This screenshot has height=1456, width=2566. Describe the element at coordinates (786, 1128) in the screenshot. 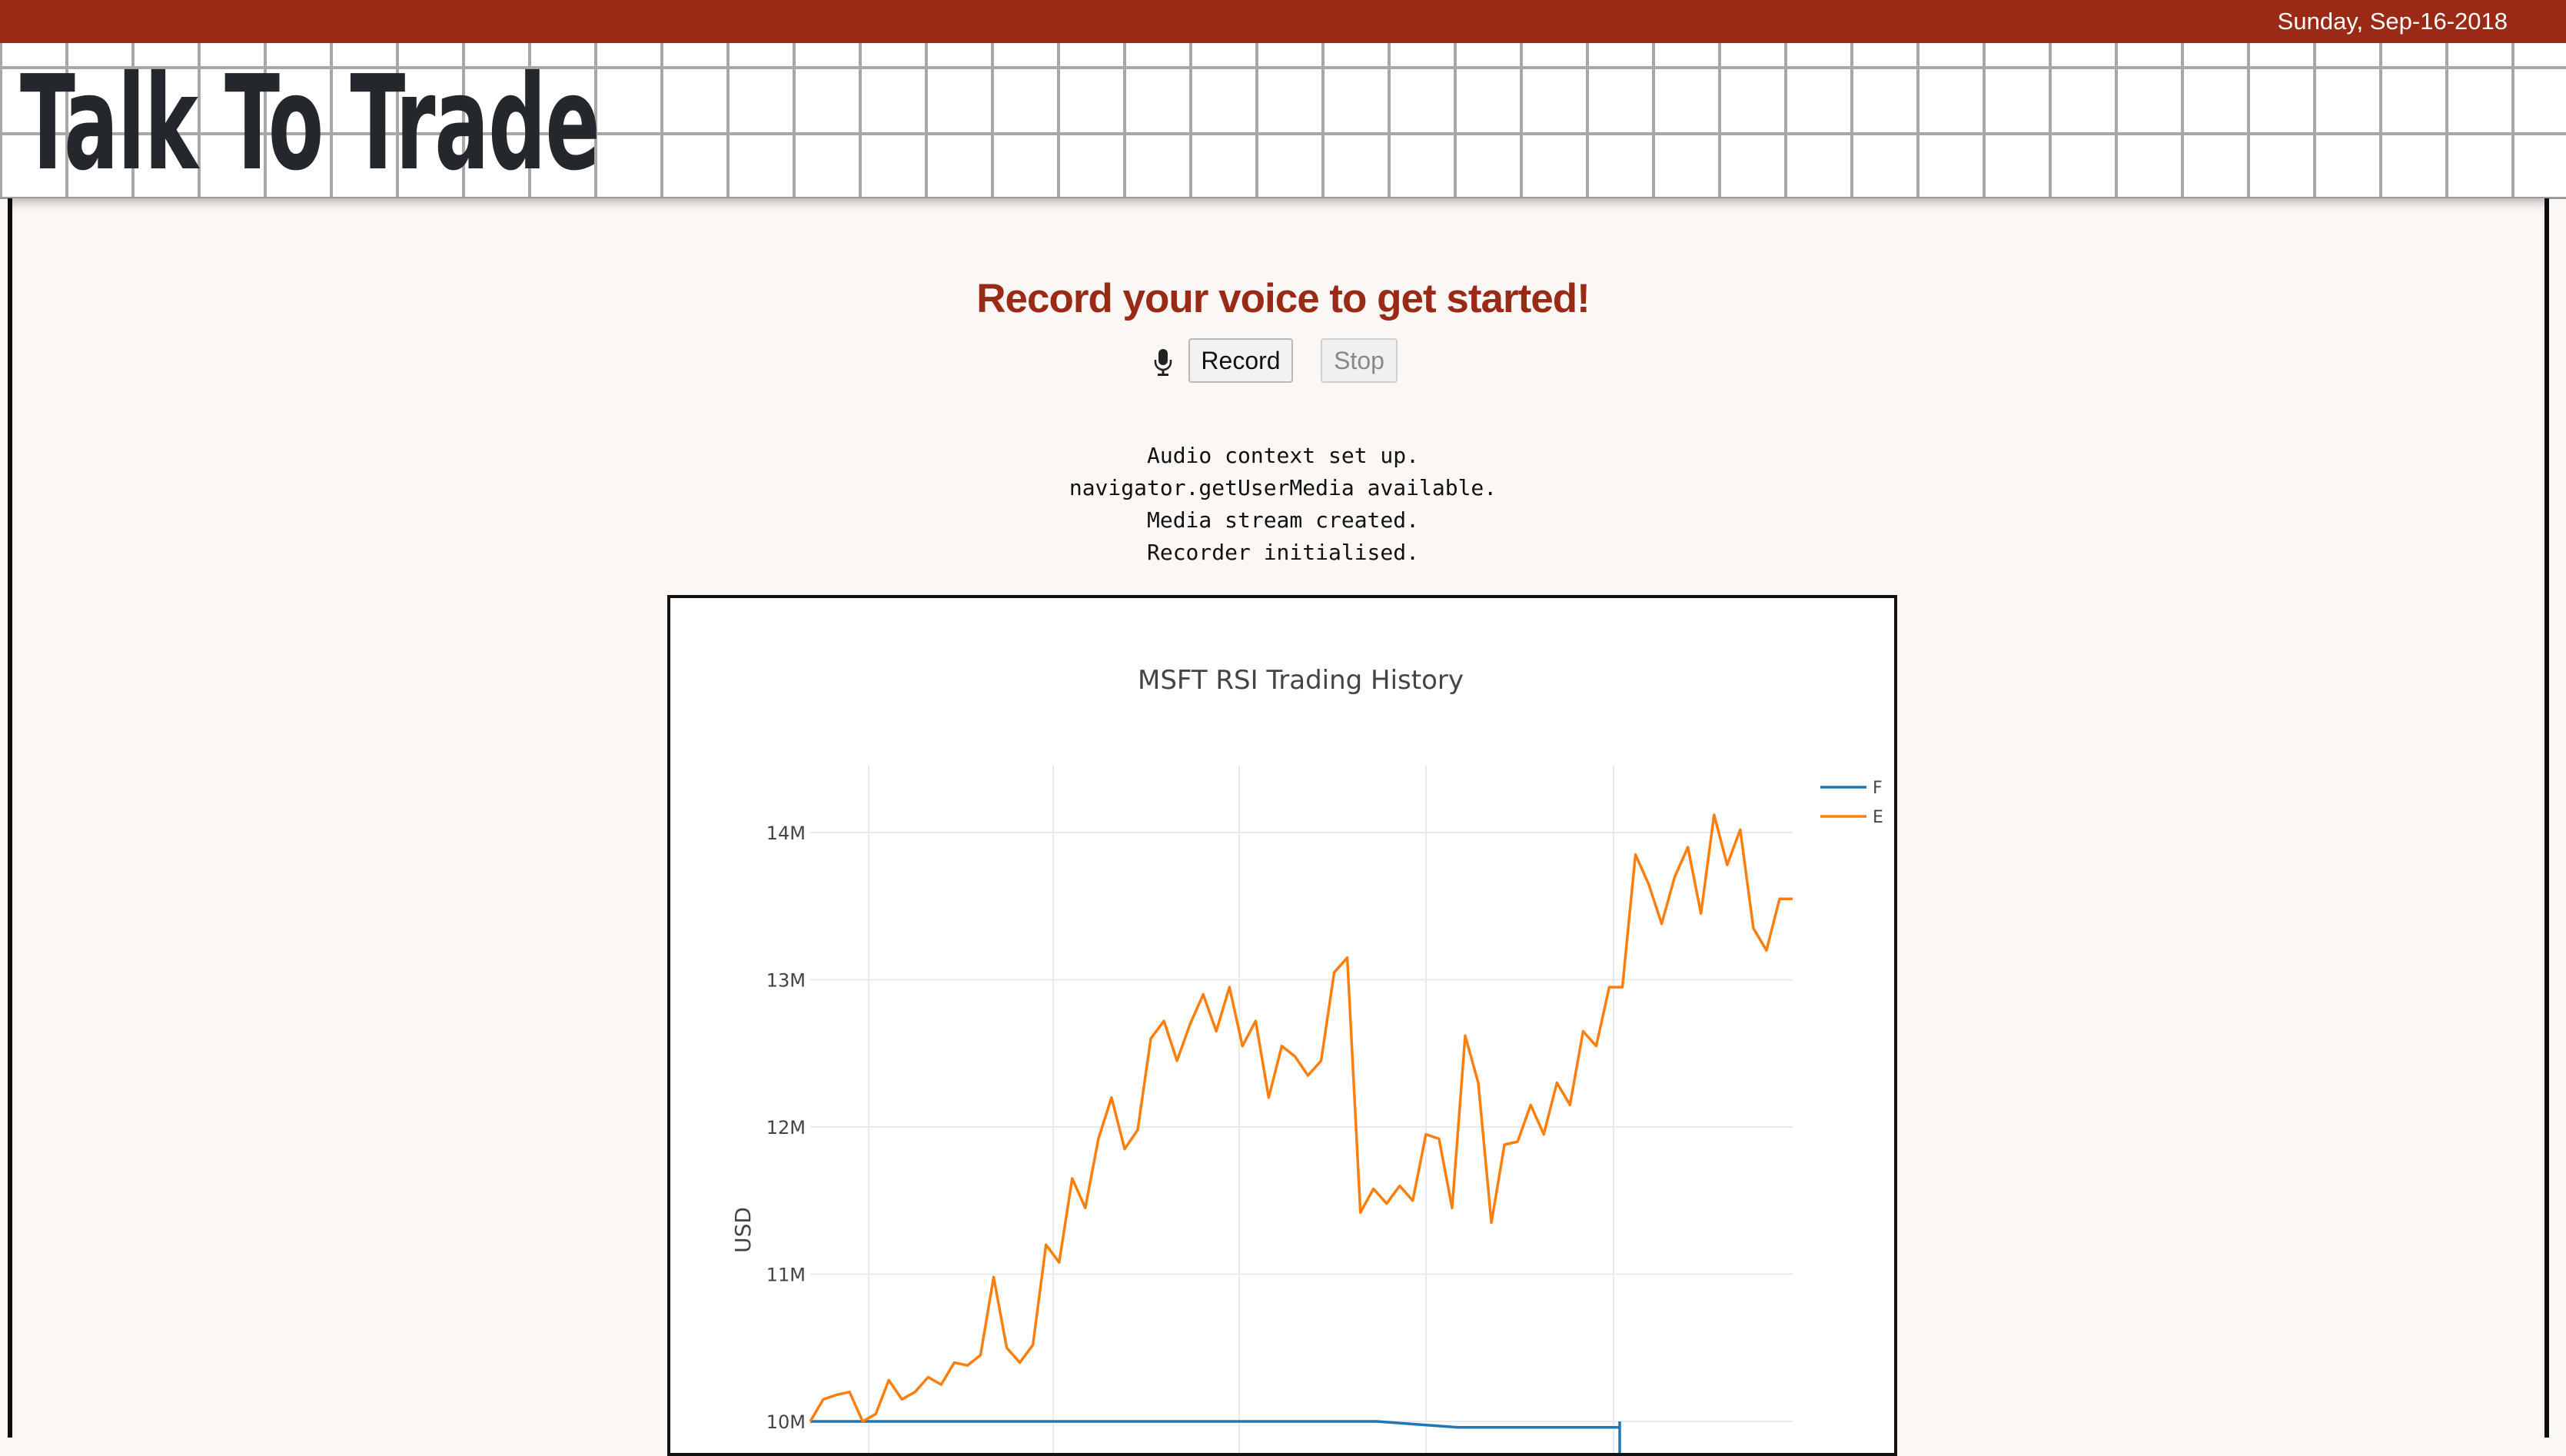

I see `y-tick-label: 12M` at that location.